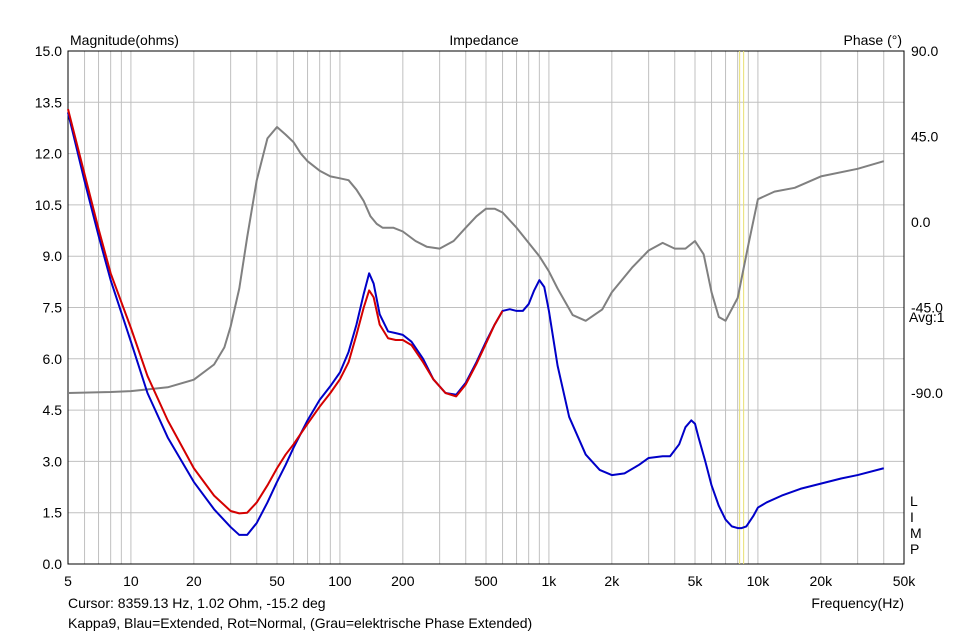 This screenshot has height=636, width=972. Describe the element at coordinates (53, 513) in the screenshot. I see `y-tick-label: 1.5` at that location.